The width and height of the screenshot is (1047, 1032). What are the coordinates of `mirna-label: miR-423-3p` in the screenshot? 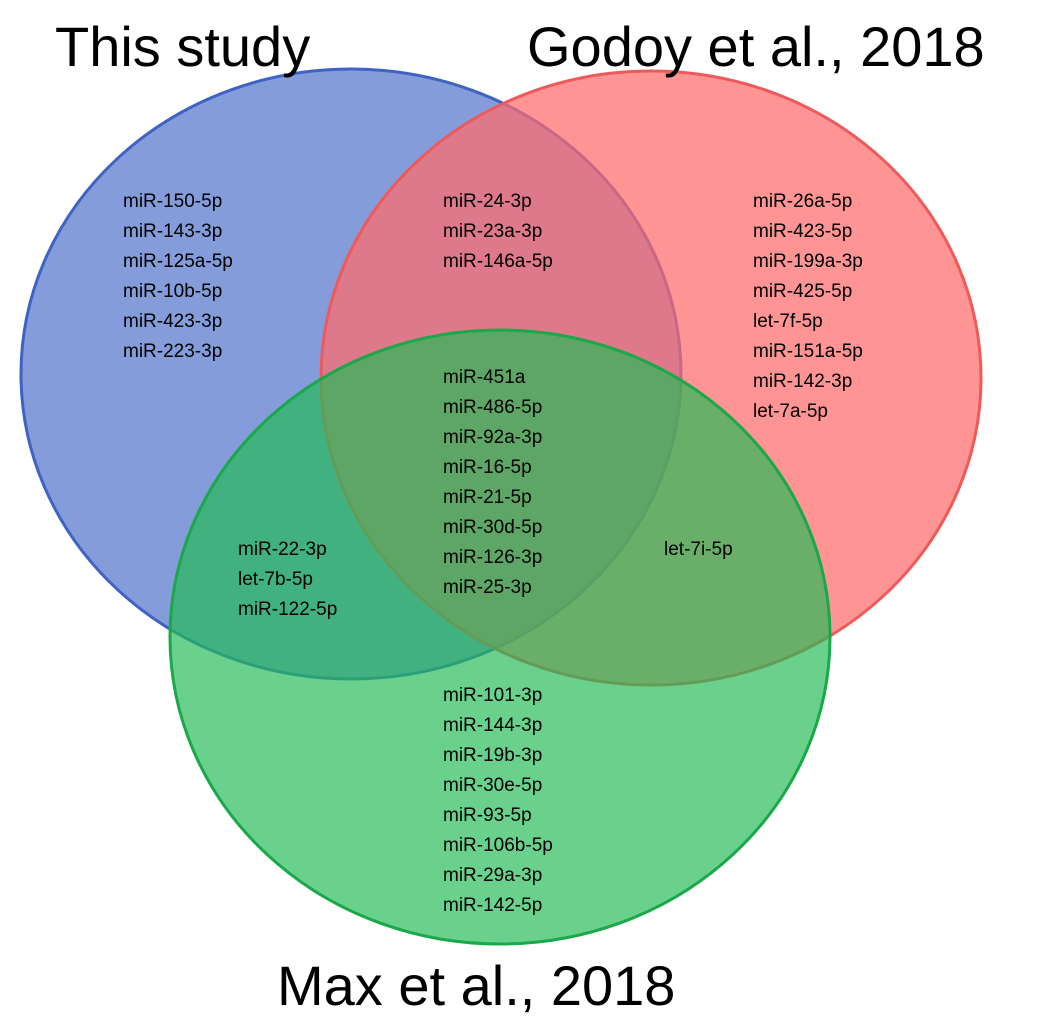 It's located at (172, 321).